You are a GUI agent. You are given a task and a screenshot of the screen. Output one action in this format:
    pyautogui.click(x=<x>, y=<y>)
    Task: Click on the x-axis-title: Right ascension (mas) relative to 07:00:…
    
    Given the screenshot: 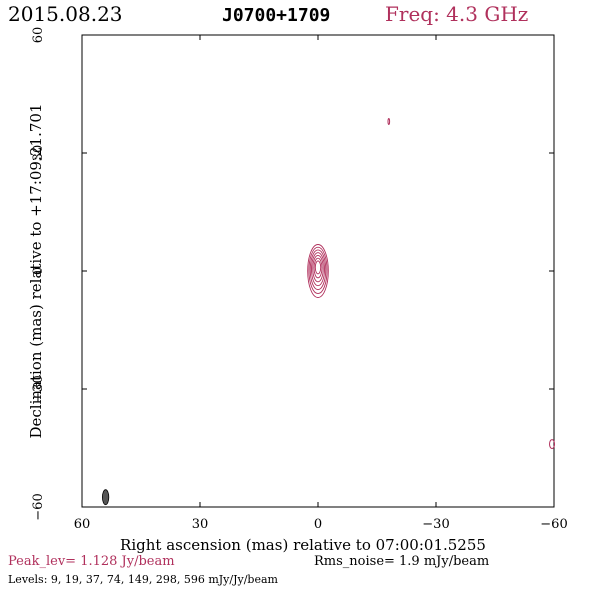 What is the action you would take?
    pyautogui.click(x=303, y=545)
    